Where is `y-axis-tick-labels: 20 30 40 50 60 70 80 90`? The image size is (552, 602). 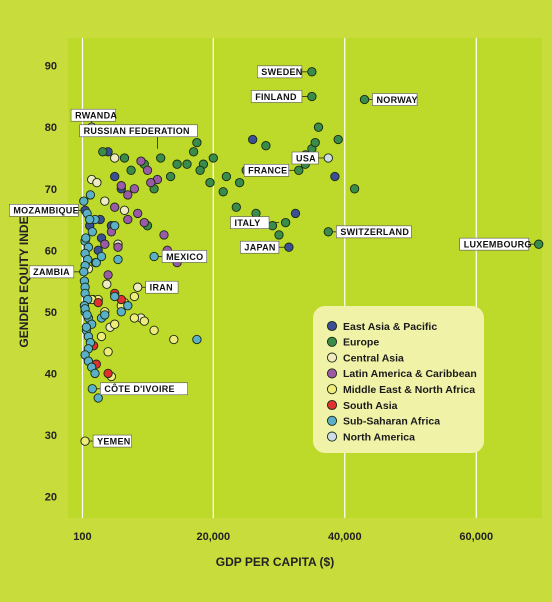
y-axis-tick-labels: 20 30 40 50 60 70 80 90 is located at coordinates (51, 282).